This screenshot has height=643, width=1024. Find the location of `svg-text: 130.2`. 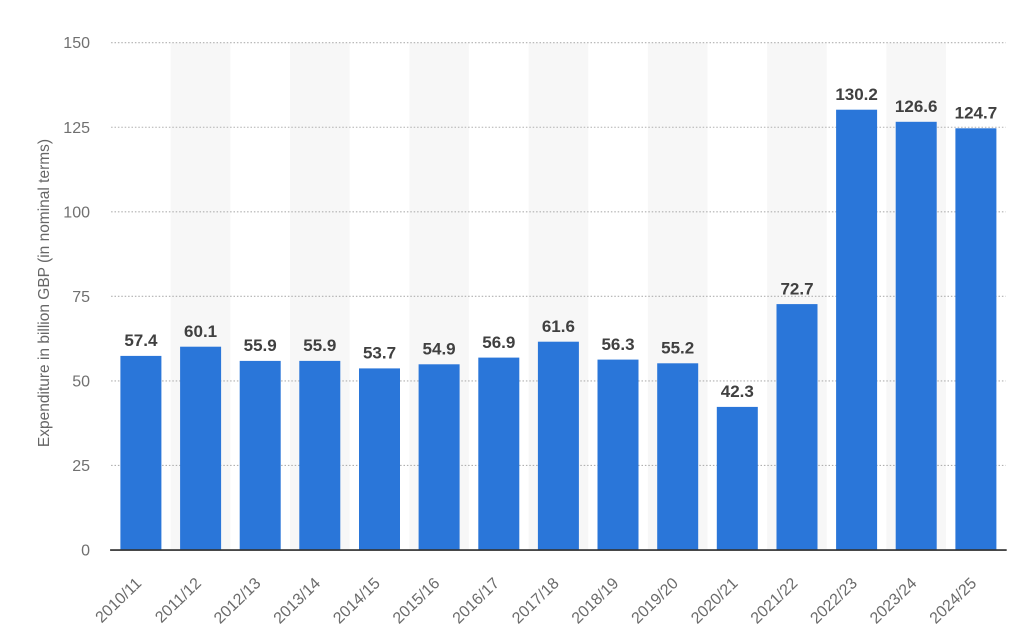

svg-text: 130.2 is located at coordinates (856, 94).